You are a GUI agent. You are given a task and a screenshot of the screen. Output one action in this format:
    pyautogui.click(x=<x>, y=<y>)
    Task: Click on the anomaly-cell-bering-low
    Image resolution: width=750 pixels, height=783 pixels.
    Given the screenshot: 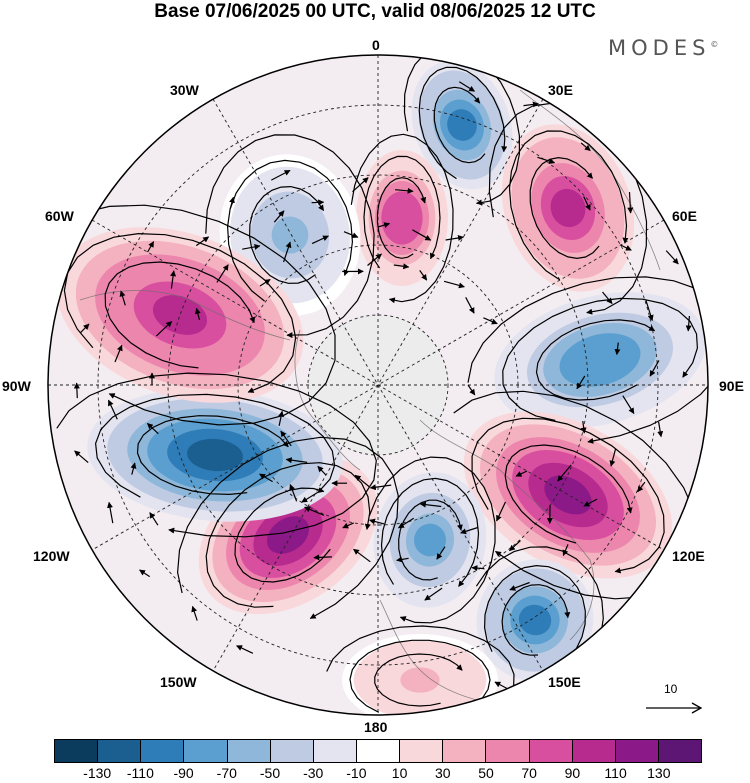 What is the action you would take?
    pyautogui.click(x=430, y=540)
    